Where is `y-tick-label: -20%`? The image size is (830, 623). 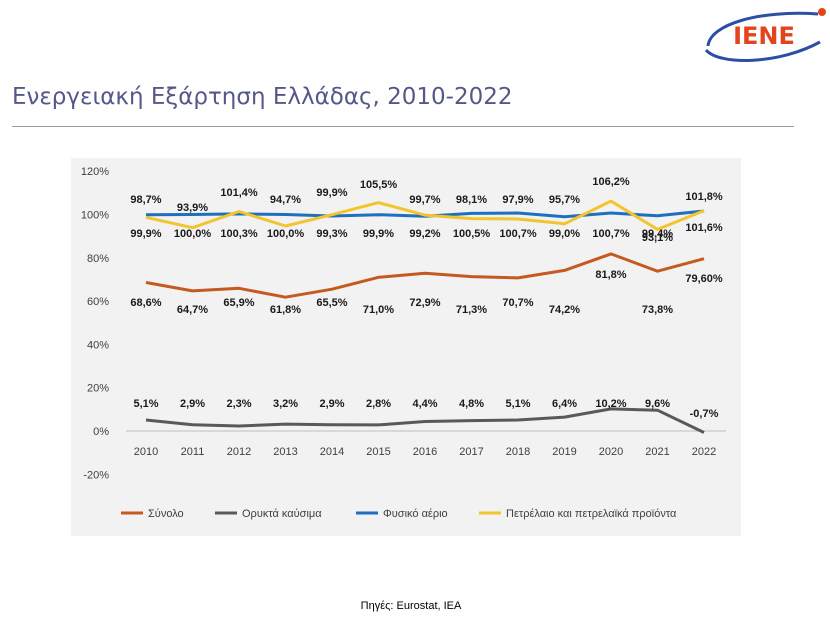
y-tick-label: -20% is located at coordinates (96, 475).